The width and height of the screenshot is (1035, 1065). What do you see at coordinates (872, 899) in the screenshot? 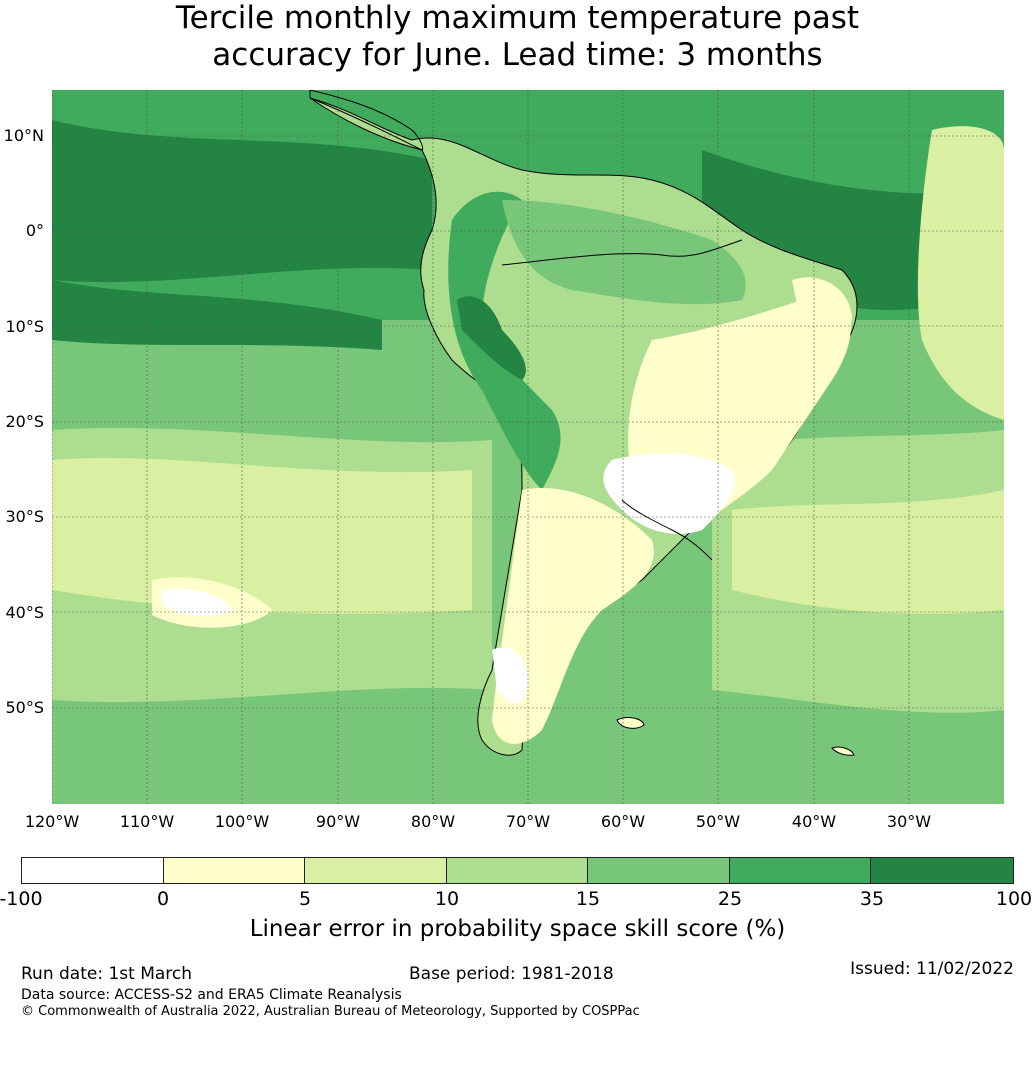
I see `colorbar-tick: 35` at bounding box center [872, 899].